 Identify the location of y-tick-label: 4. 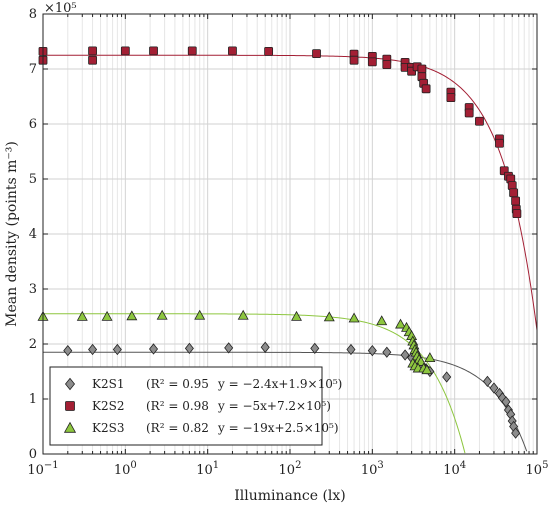
(33, 234).